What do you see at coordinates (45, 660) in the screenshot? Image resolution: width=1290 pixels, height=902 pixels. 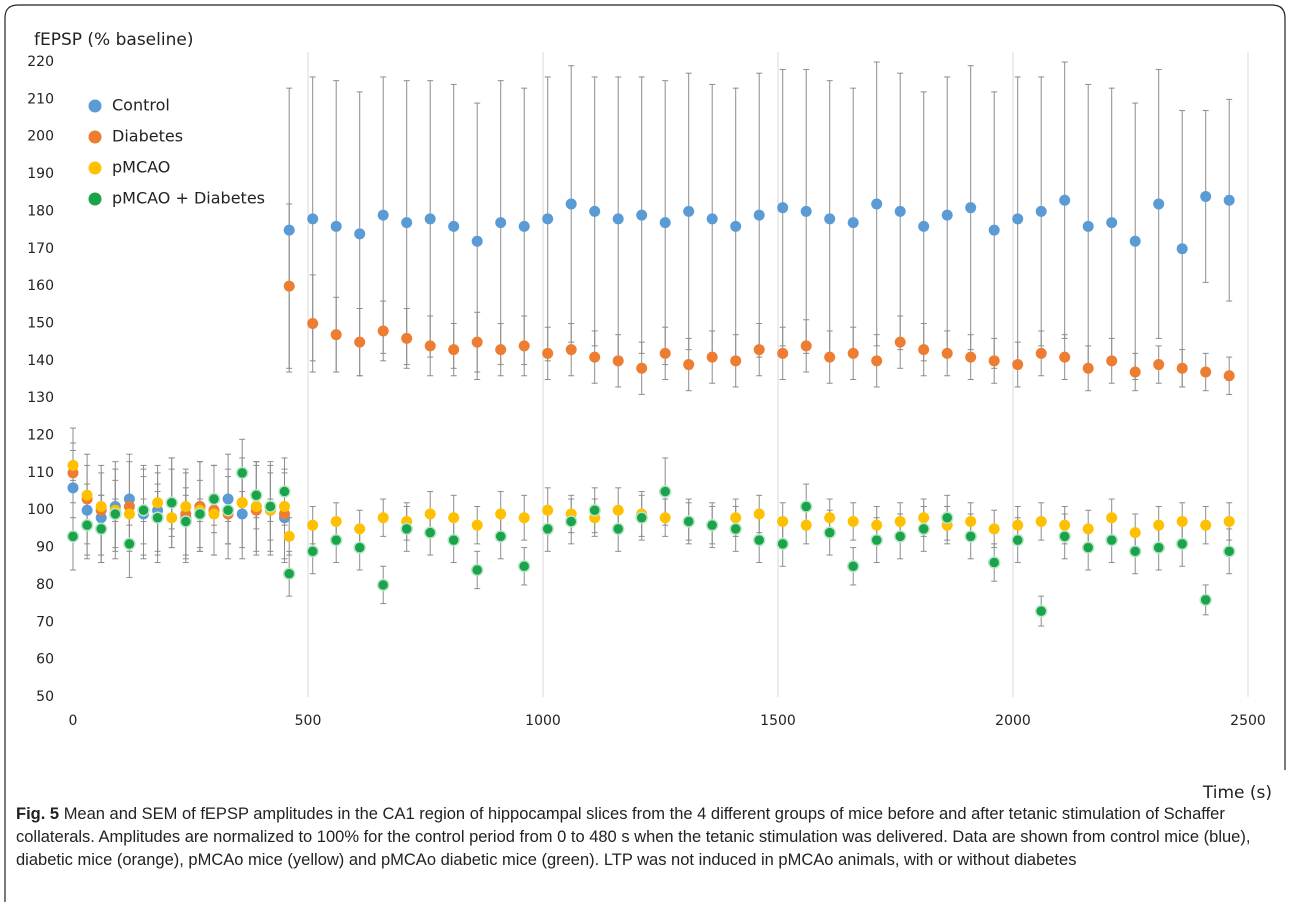 I see `y-tick-label: 60` at bounding box center [45, 660].